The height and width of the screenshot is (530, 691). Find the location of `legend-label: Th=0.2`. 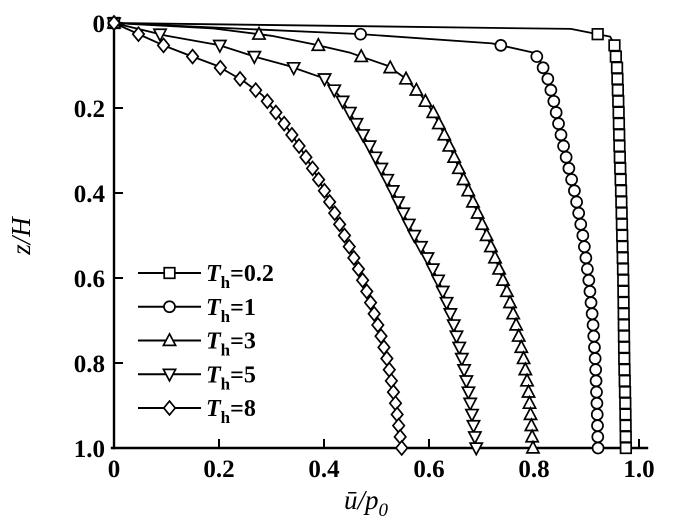

legend-label: Th=0.2 is located at coordinates (240, 276).